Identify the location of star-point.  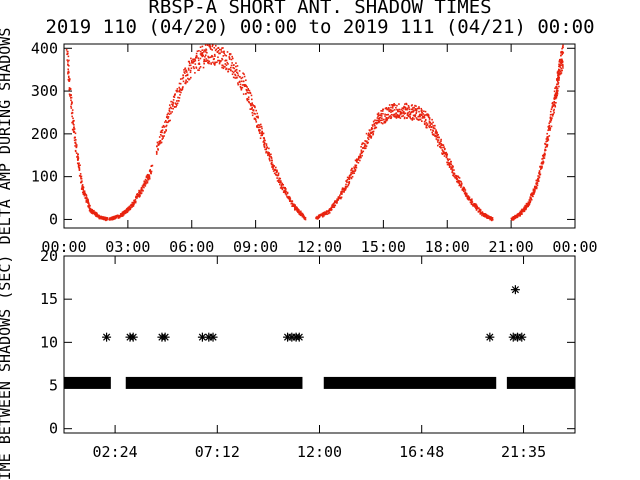
(213, 337).